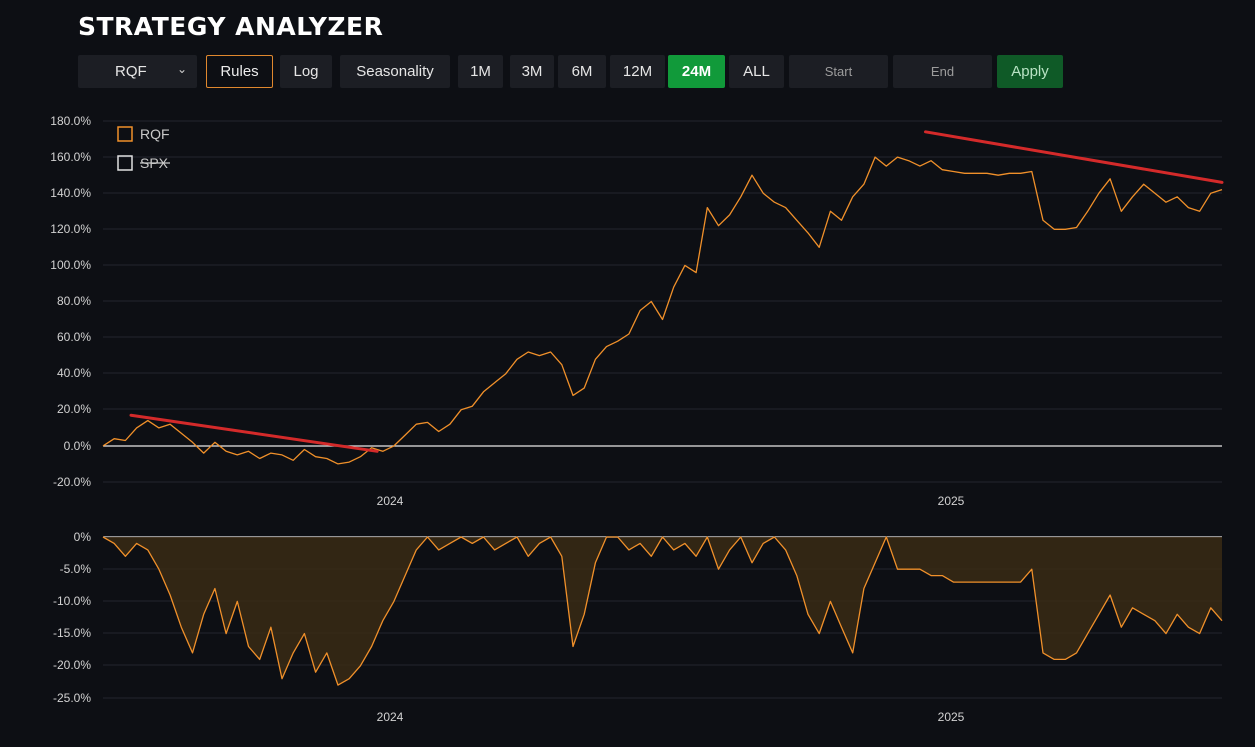 The width and height of the screenshot is (1255, 747). What do you see at coordinates (395, 71) in the screenshot?
I see `seasonality-button: Seasonality` at bounding box center [395, 71].